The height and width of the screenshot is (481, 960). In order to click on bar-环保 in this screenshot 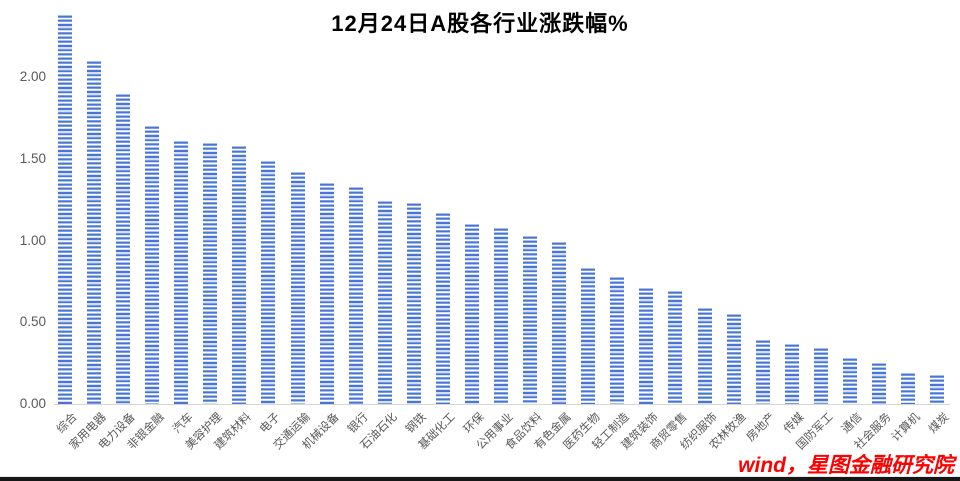, I will do `click(471, 314)`.